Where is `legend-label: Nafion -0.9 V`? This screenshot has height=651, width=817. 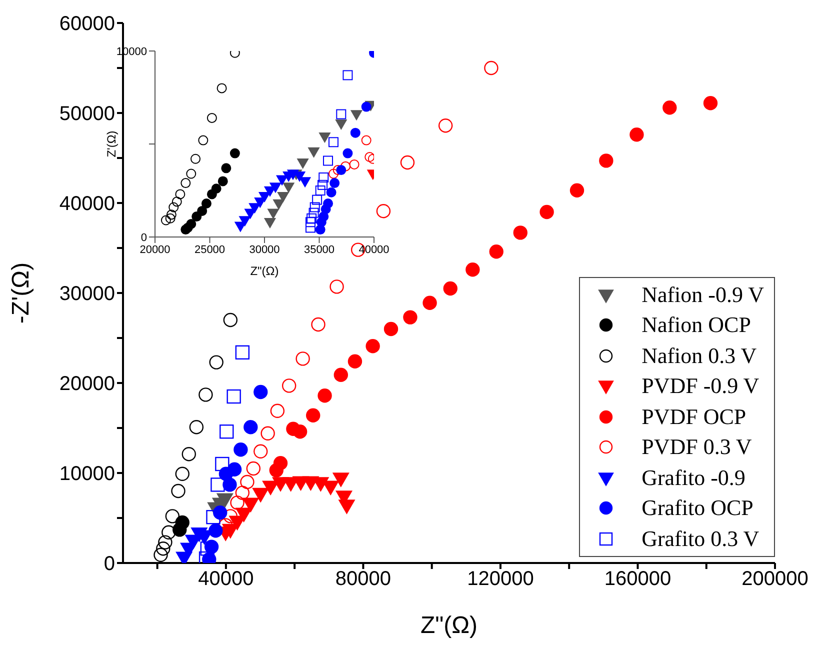
legend-label: Nafion -0.9 V is located at coordinates (703, 295).